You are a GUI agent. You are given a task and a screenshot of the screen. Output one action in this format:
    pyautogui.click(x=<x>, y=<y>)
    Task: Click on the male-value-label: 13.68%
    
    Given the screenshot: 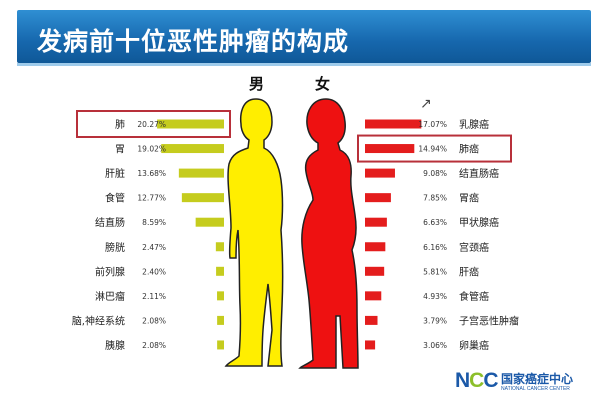 What is the action you would take?
    pyautogui.click(x=151, y=173)
    